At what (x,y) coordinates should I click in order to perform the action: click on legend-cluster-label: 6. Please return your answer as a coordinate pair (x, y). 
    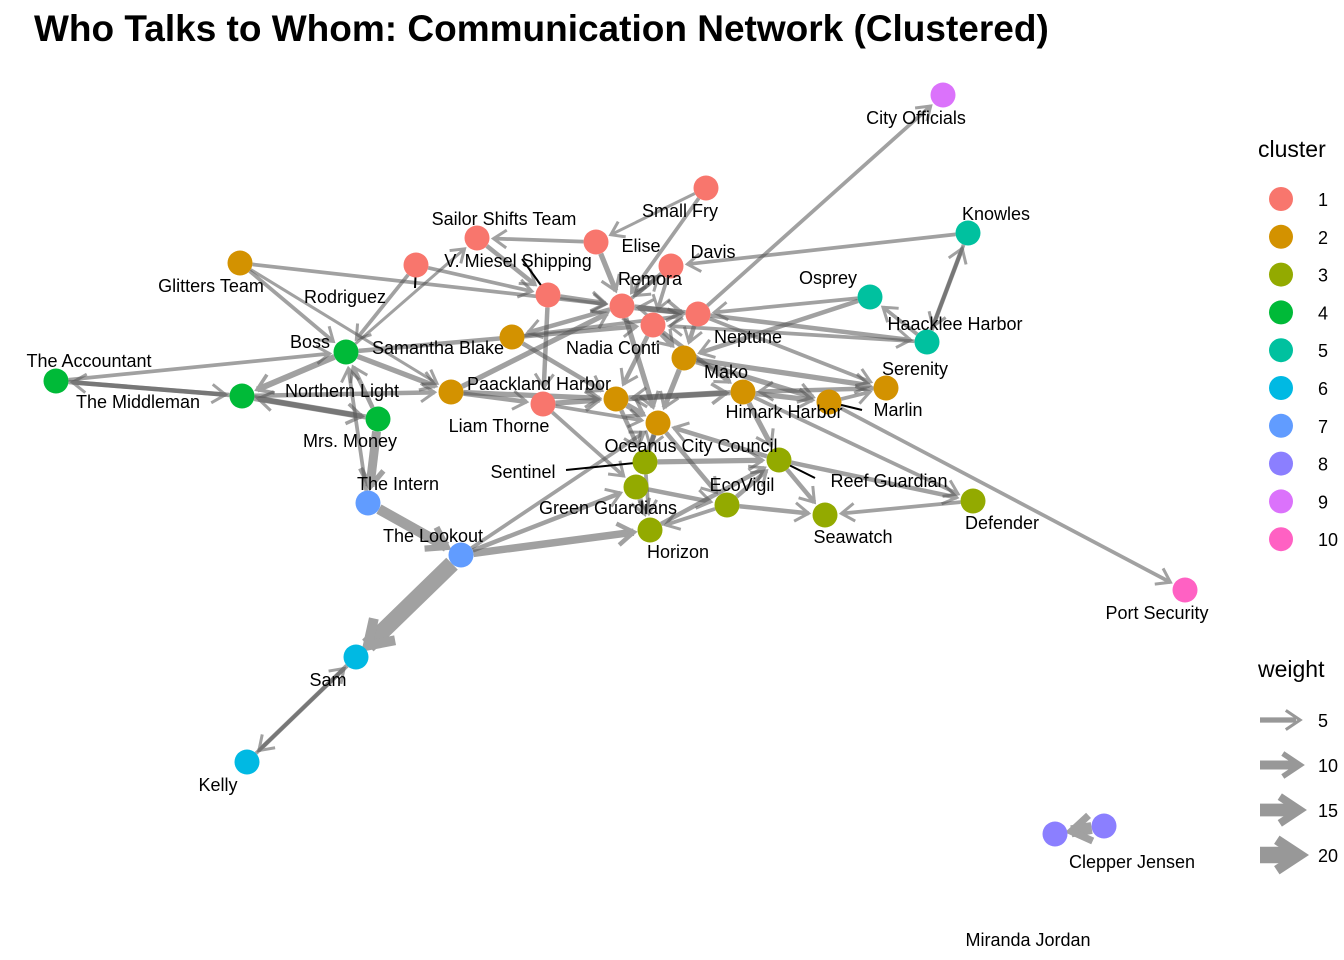
    Looking at the image, I should click on (1323, 389).